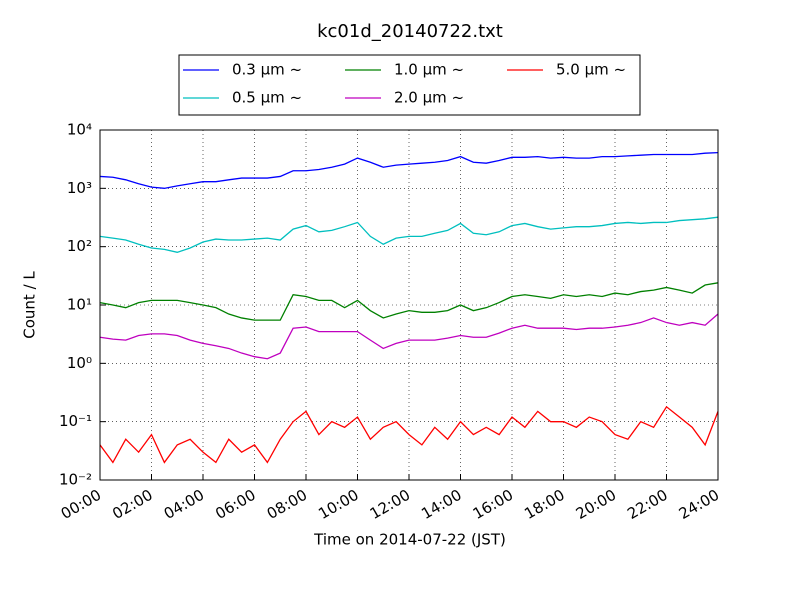  What do you see at coordinates (267, 98) in the screenshot?
I see `legend-label: 0.5 μm ~` at bounding box center [267, 98].